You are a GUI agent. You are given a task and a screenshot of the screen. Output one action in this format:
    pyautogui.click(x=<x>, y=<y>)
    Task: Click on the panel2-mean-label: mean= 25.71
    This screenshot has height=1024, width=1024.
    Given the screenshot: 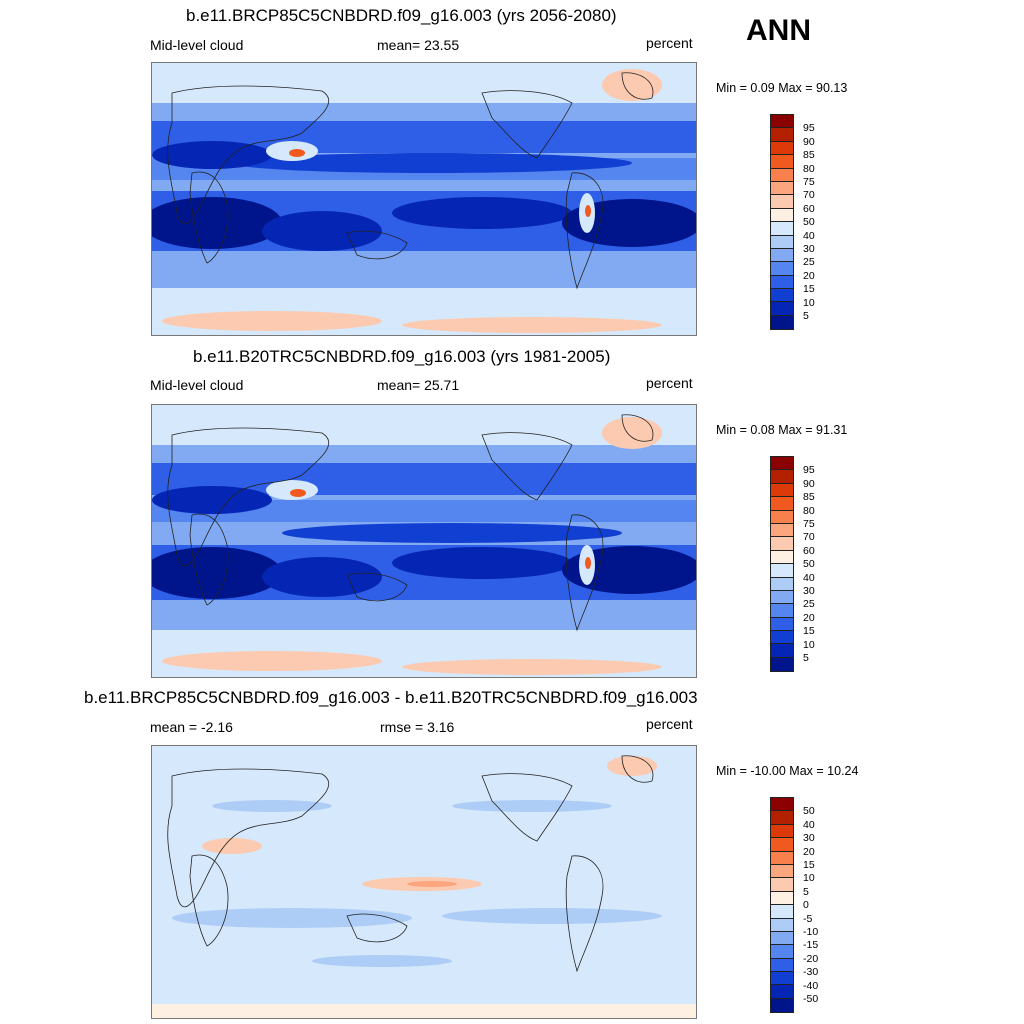 What is the action you would take?
    pyautogui.click(x=418, y=385)
    